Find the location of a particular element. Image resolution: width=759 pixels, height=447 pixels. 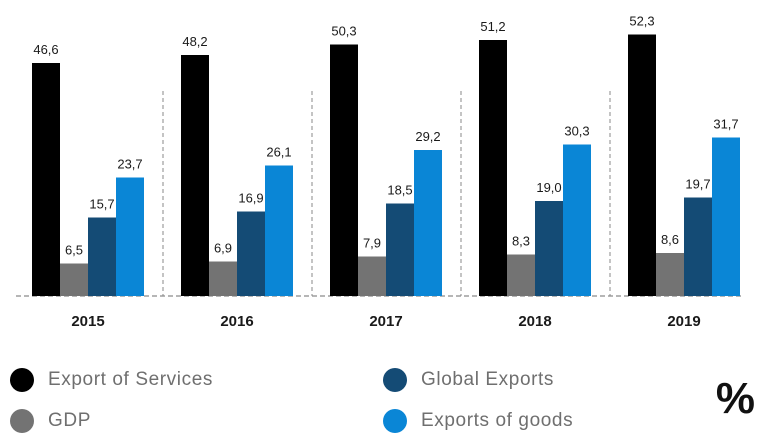

data-label: 19,0 is located at coordinates (548, 187).